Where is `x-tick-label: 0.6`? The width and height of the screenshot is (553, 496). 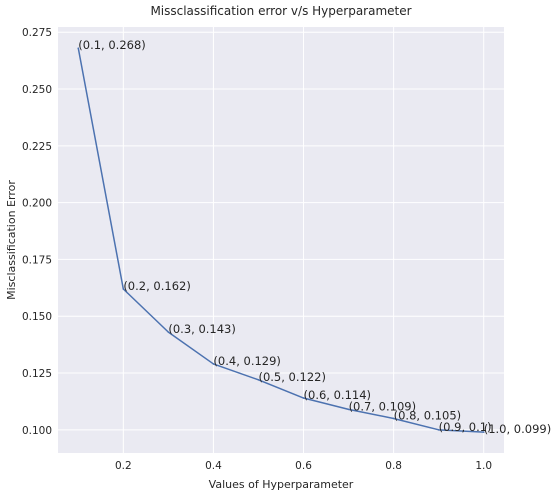 x-tick-label: 0.6 is located at coordinates (303, 466).